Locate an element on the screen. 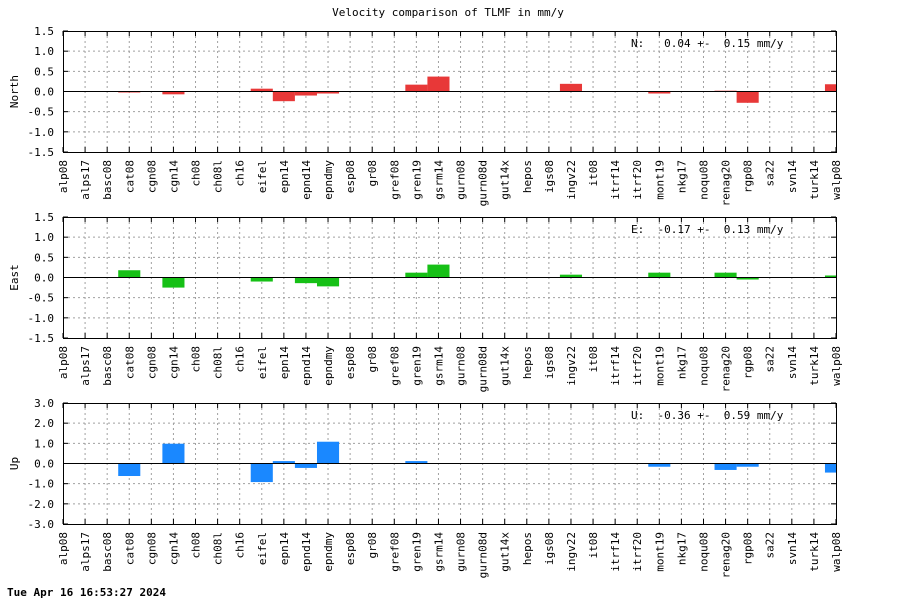  x-tick-label: renag20 is located at coordinates (726, 369).